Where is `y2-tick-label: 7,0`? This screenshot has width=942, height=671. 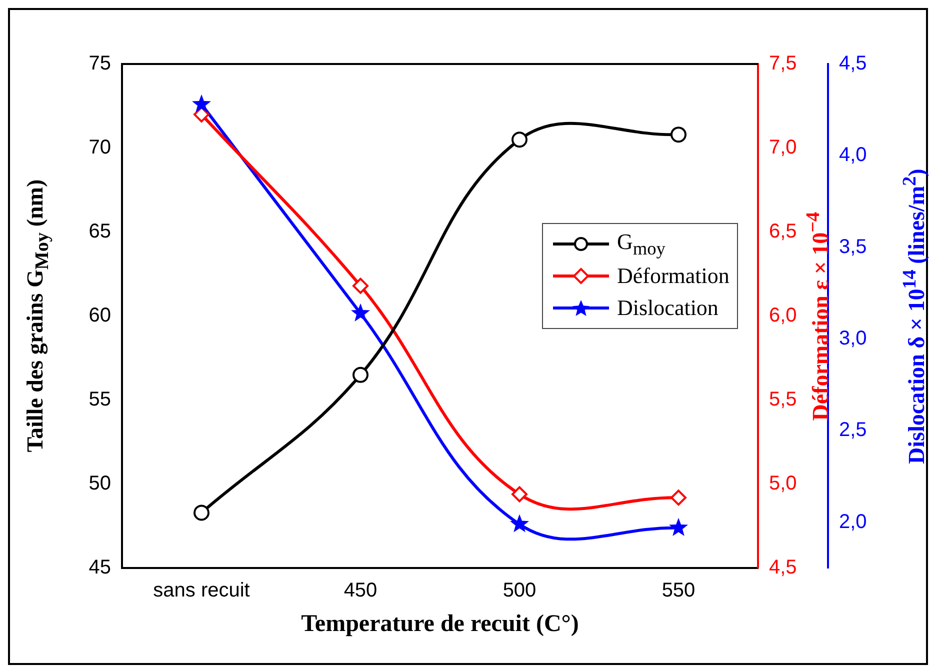 y2-tick-label: 7,0 is located at coordinates (783, 147).